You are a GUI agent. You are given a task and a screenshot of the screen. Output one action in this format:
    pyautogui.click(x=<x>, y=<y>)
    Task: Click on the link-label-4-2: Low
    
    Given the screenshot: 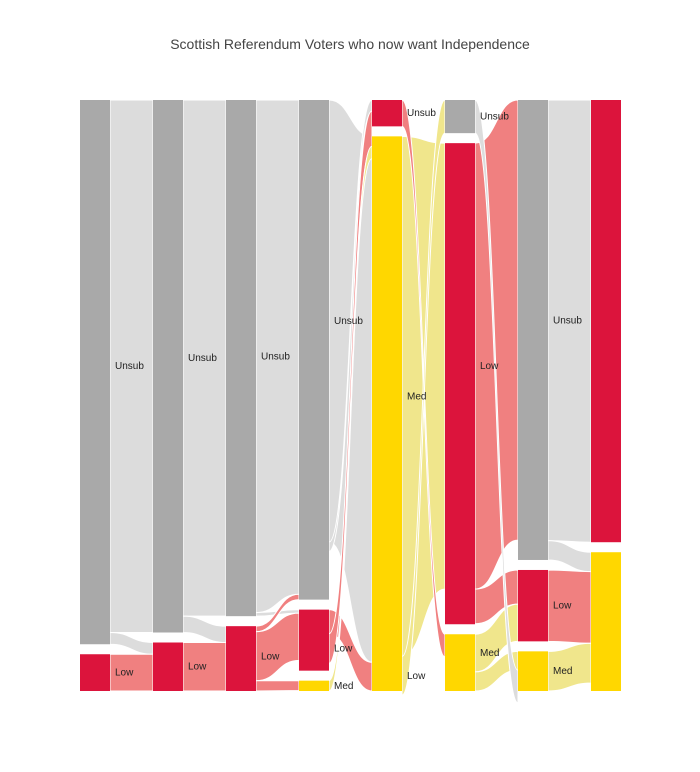 What is the action you would take?
    pyautogui.click(x=416, y=676)
    